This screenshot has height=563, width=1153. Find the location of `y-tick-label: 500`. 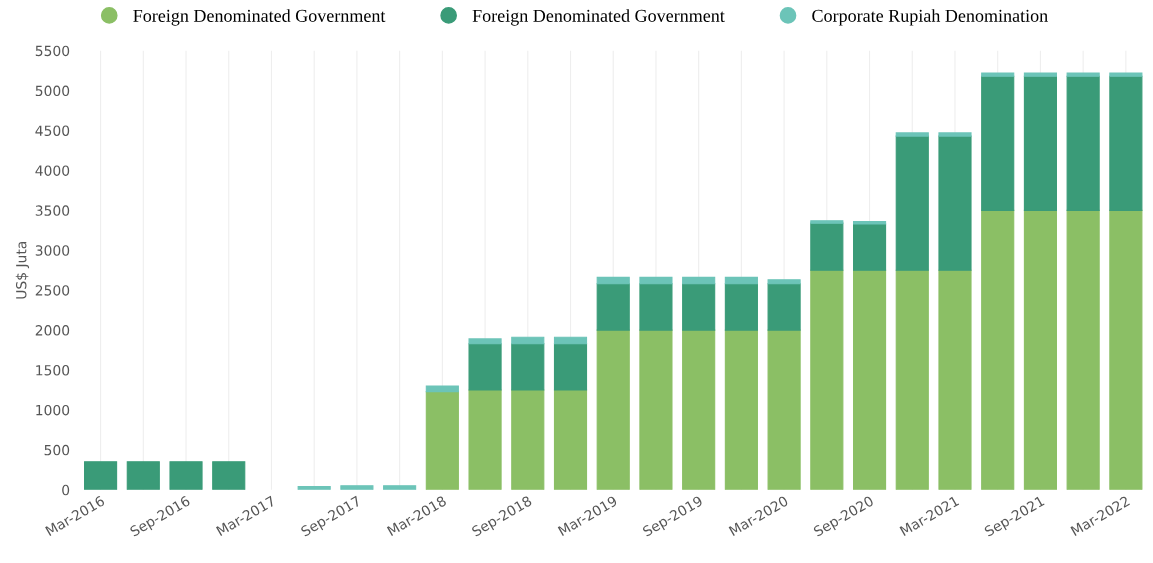

y-tick-label: 500 is located at coordinates (57, 450).